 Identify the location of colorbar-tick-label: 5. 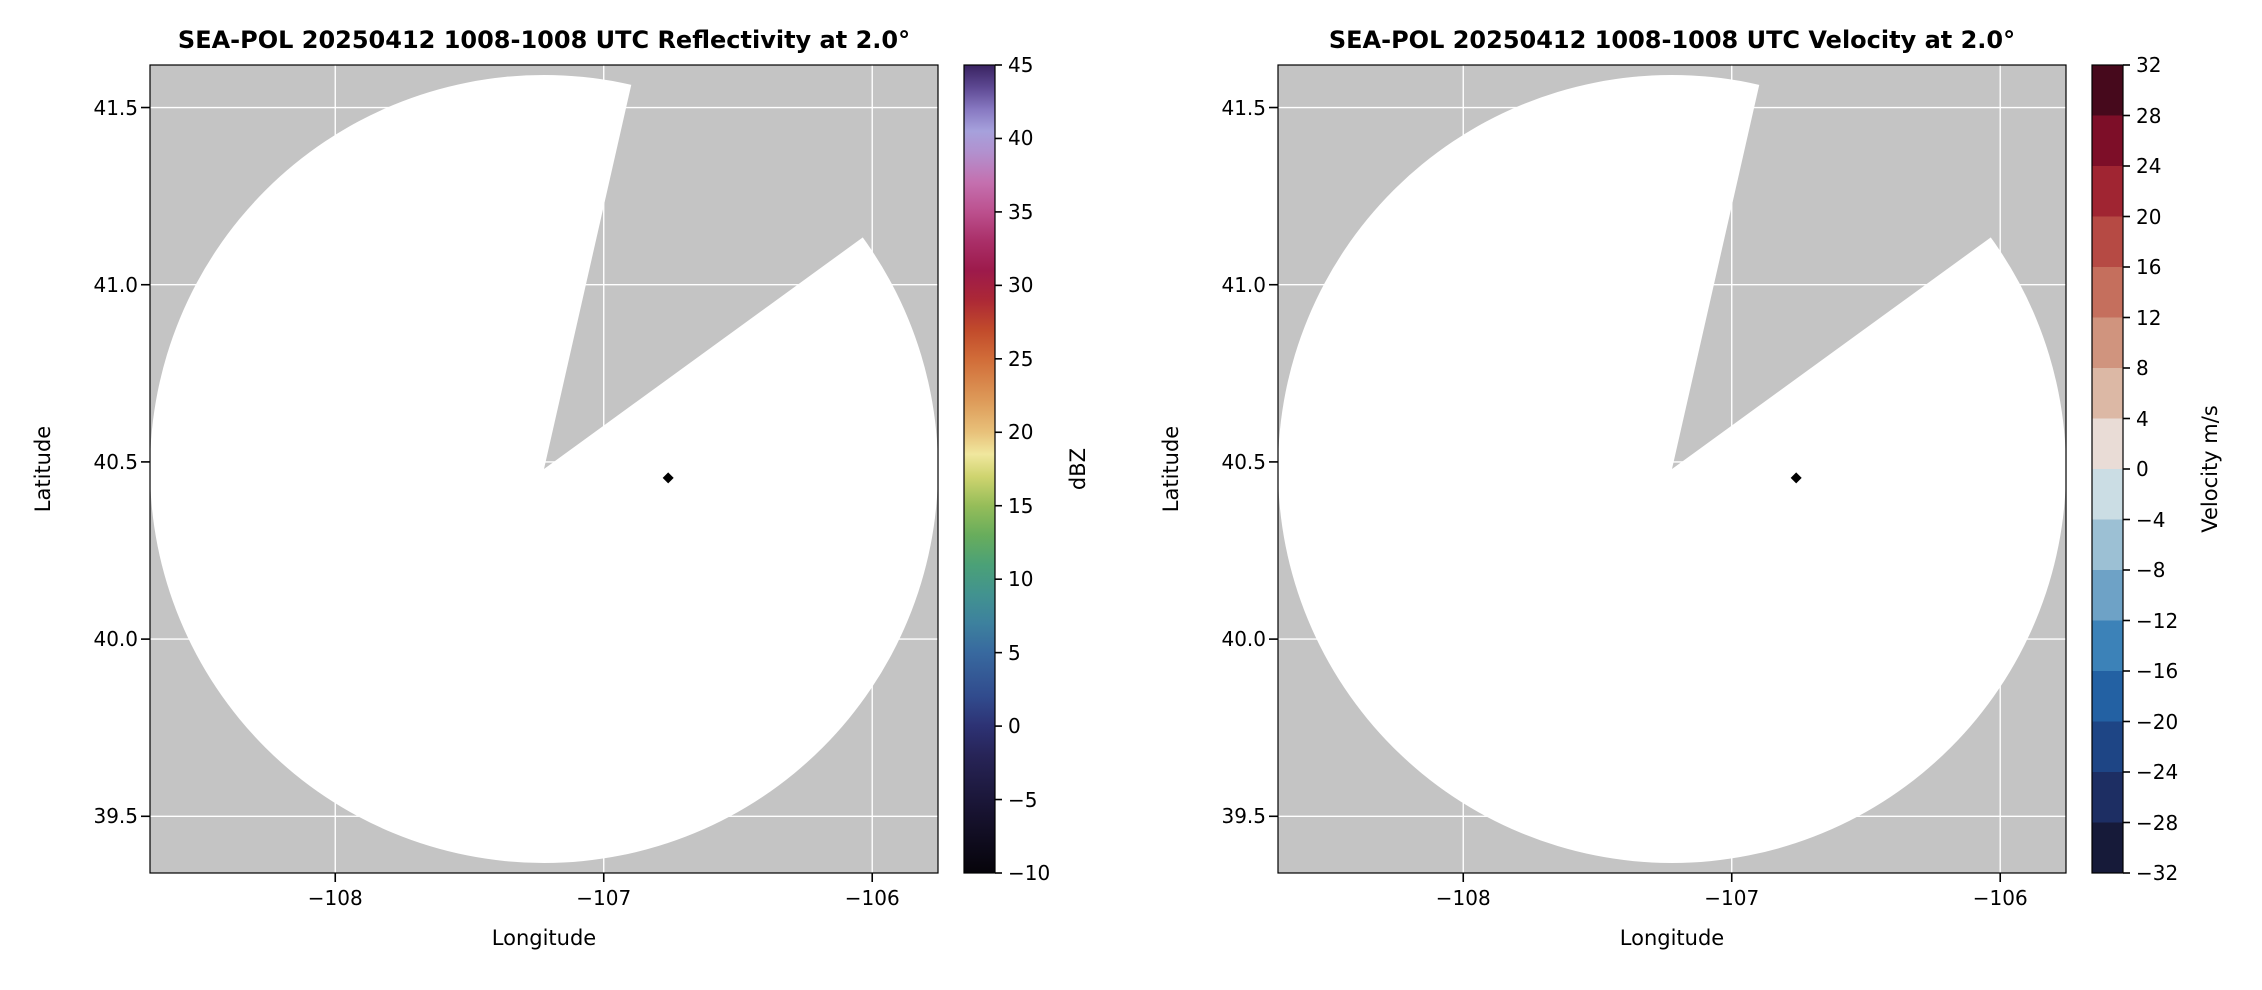
(1014, 652).